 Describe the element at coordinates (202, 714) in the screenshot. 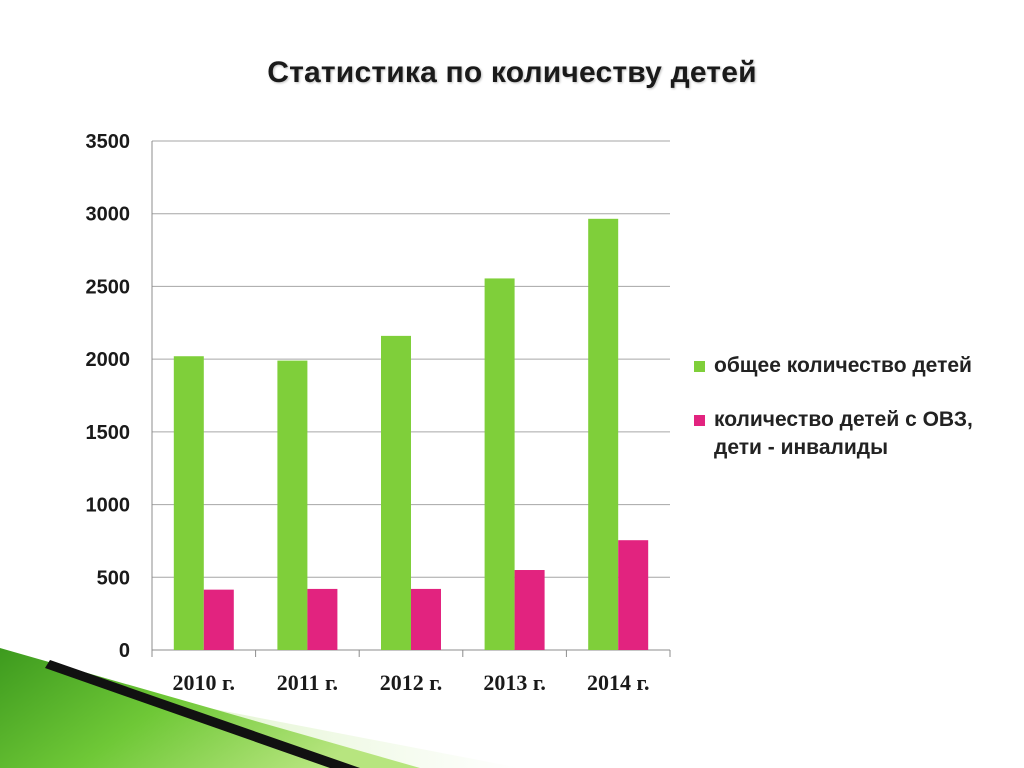

I see `decor-black-stripe` at that location.